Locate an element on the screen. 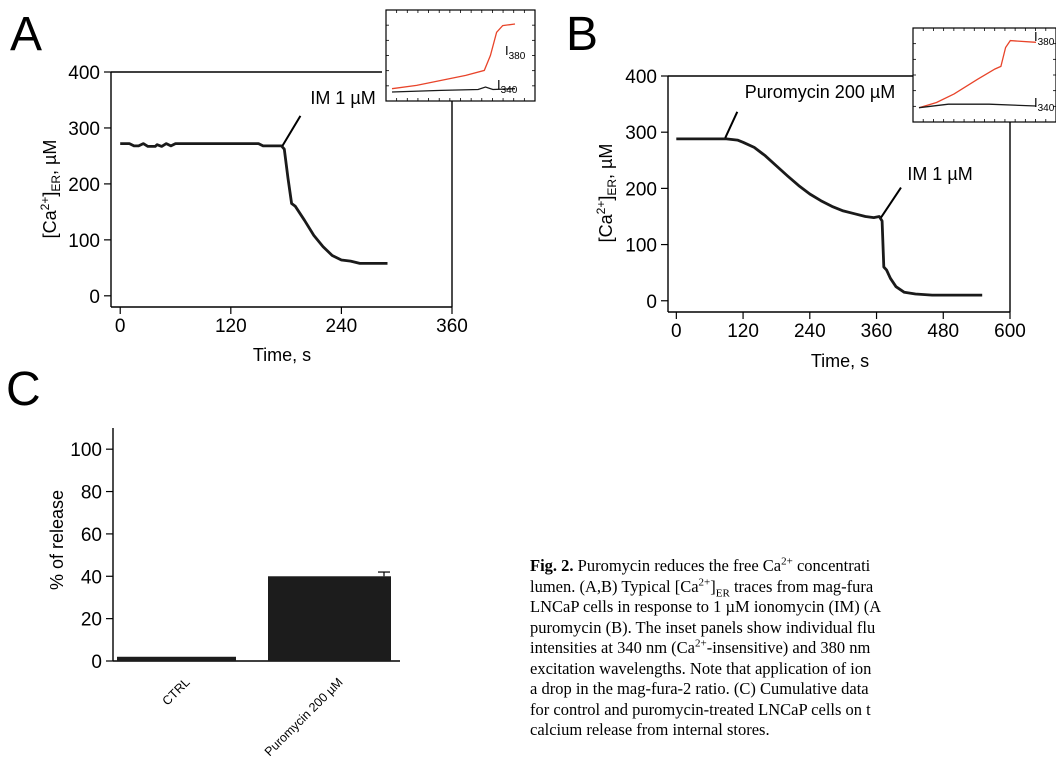 The height and width of the screenshot is (767, 1056). category-label: CTRL is located at coordinates (176, 691).